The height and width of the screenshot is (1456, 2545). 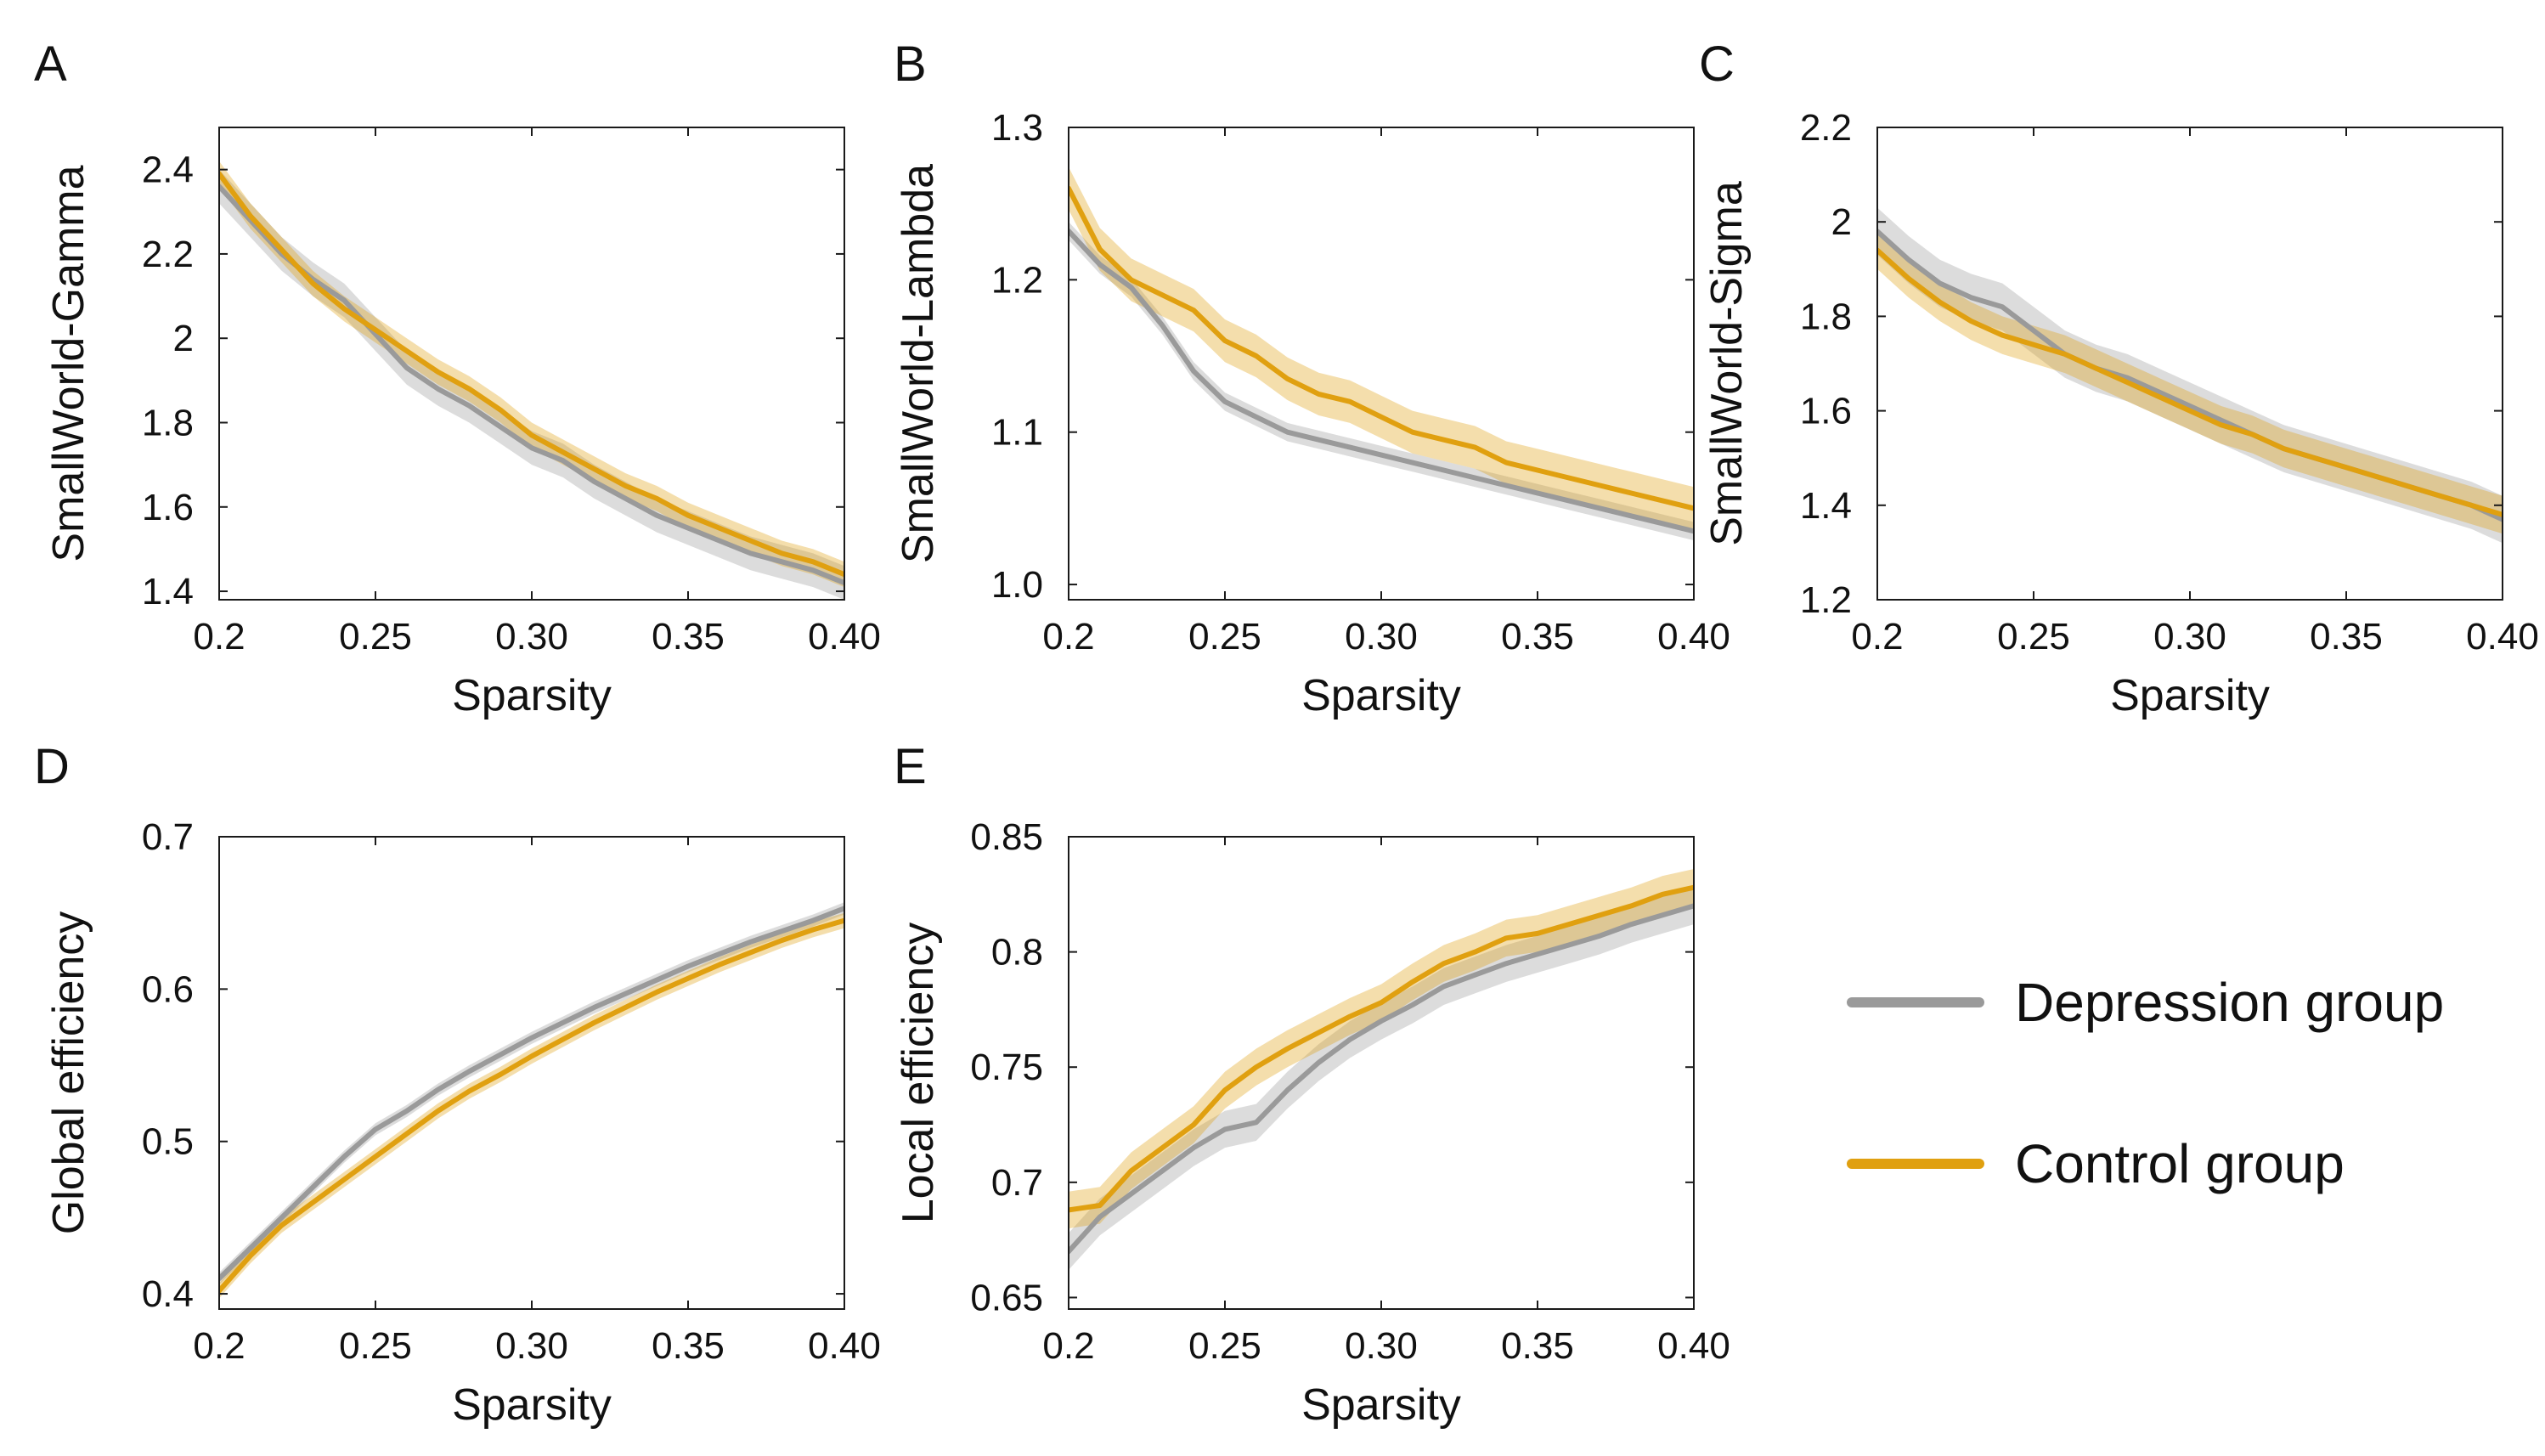 What do you see at coordinates (68, 364) in the screenshot?
I see `y-axis-label: SmallWorld-Gamma` at bounding box center [68, 364].